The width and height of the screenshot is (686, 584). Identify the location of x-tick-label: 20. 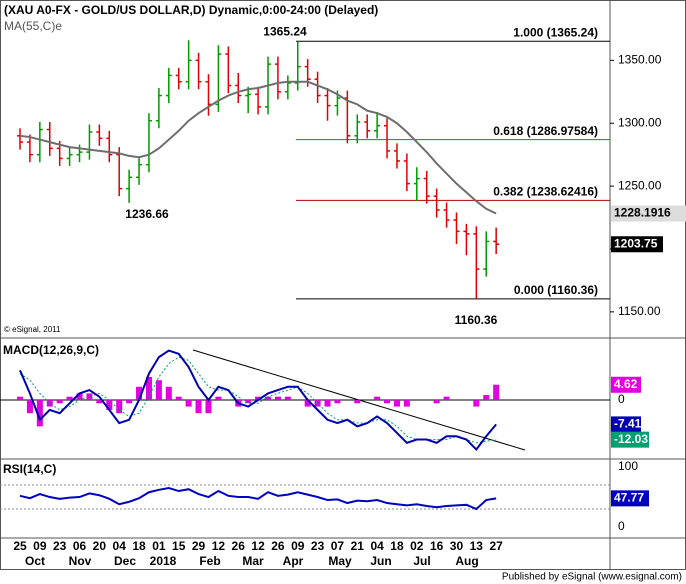
(100, 546).